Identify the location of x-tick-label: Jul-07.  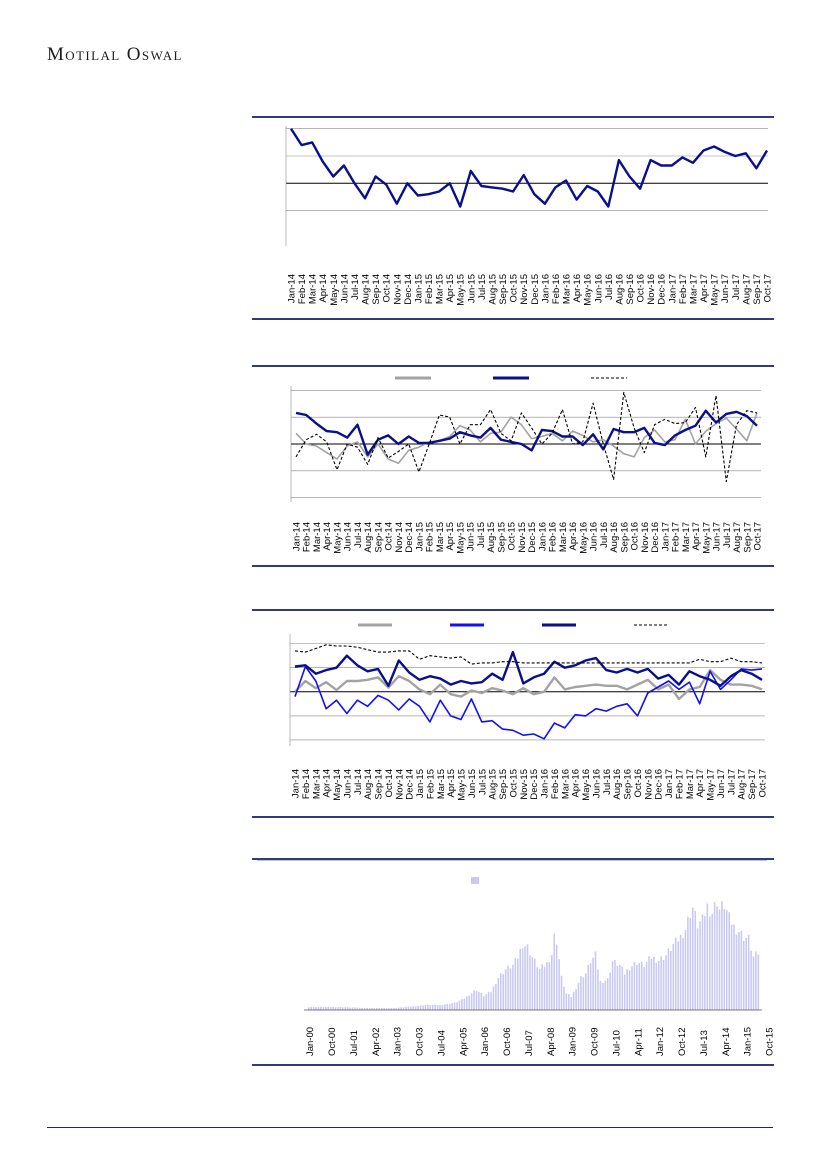
(529, 1043).